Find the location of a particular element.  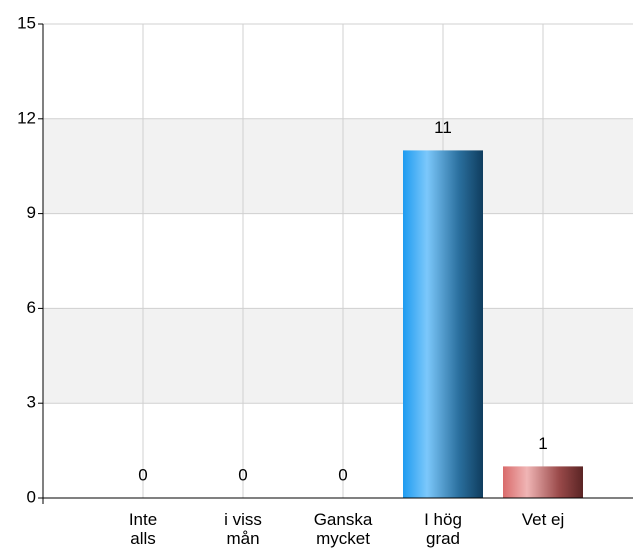

x-tick-label: Inte alls is located at coordinates (143, 529).